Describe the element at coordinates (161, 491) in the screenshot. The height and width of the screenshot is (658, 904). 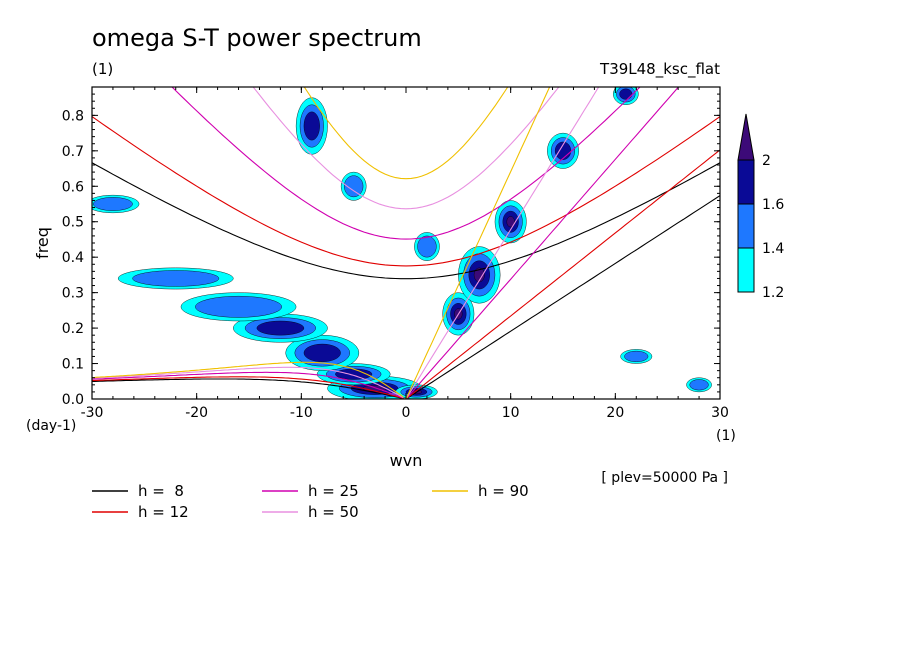
I see `legend-label-h8: h = 8` at that location.